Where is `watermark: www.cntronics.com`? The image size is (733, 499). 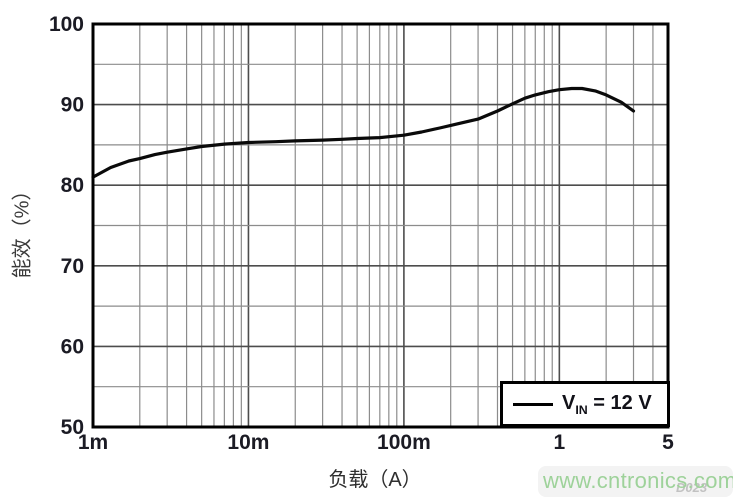
watermark: www.cntronics.com is located at coordinates (638, 480).